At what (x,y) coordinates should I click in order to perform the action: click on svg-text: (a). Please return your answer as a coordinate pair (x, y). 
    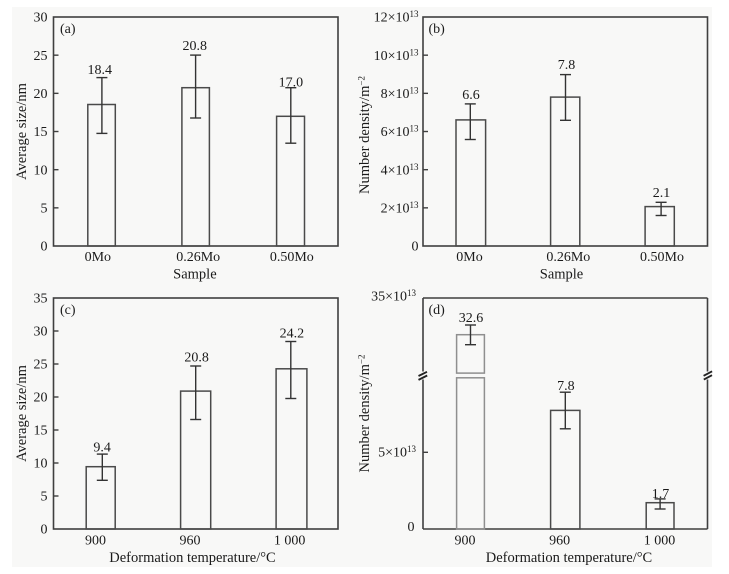
    Looking at the image, I should click on (68, 29).